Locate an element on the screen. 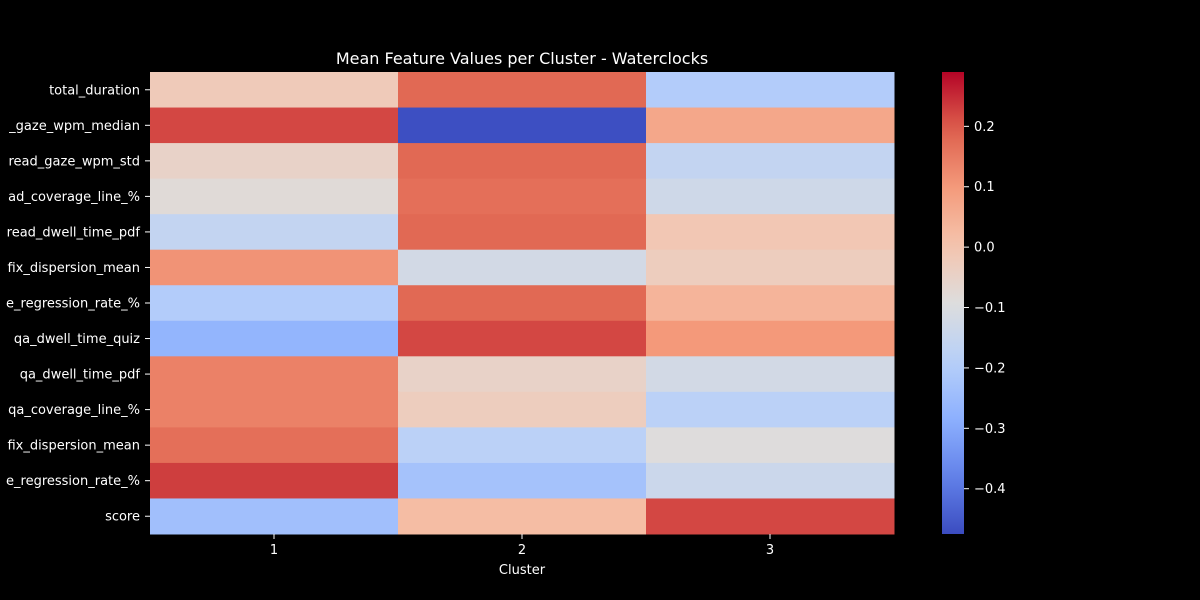 The width and height of the screenshot is (1200, 600). y-tick-label: score is located at coordinates (122, 517).